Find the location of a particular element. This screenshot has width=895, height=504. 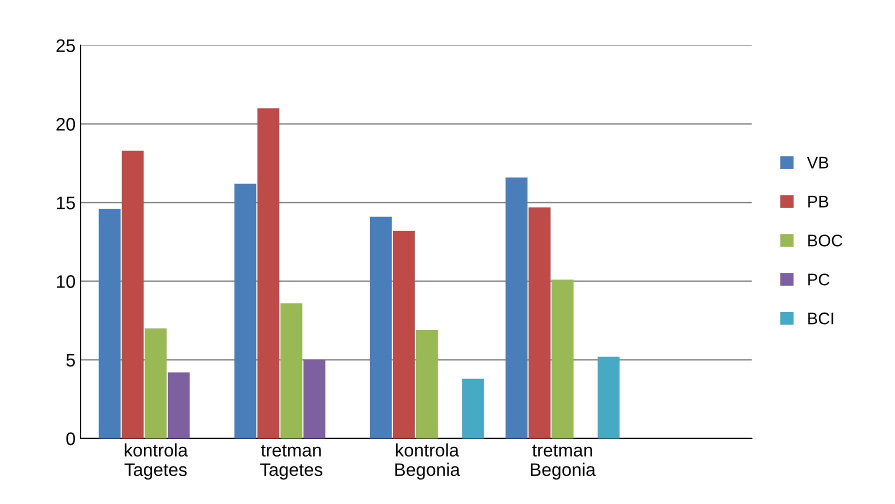

x-tick-label: kontrola Tagetes is located at coordinates (156, 461).